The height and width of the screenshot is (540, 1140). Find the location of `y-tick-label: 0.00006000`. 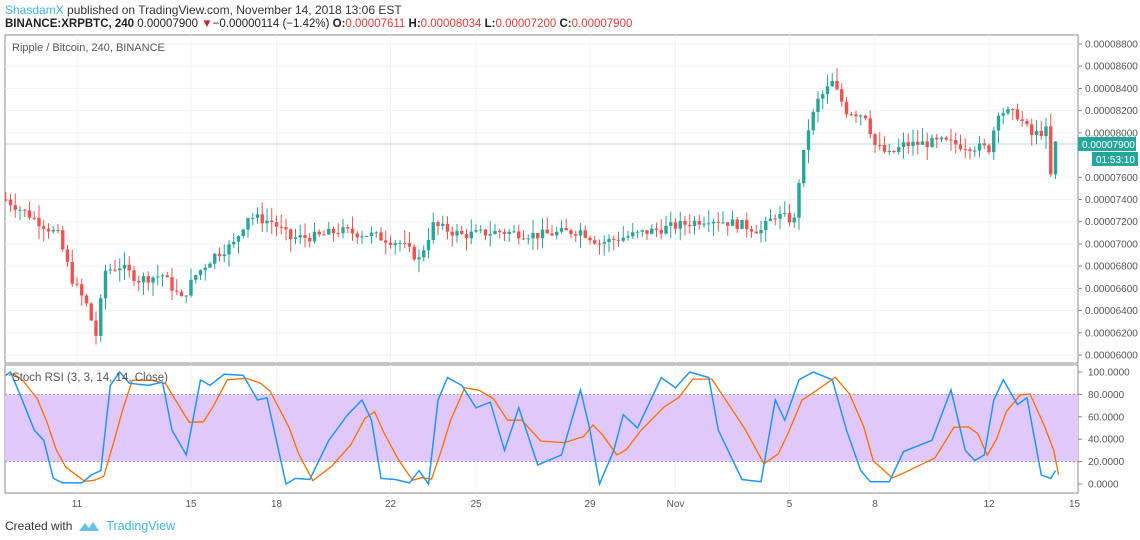

y-tick-label: 0.00006000 is located at coordinates (1111, 356).